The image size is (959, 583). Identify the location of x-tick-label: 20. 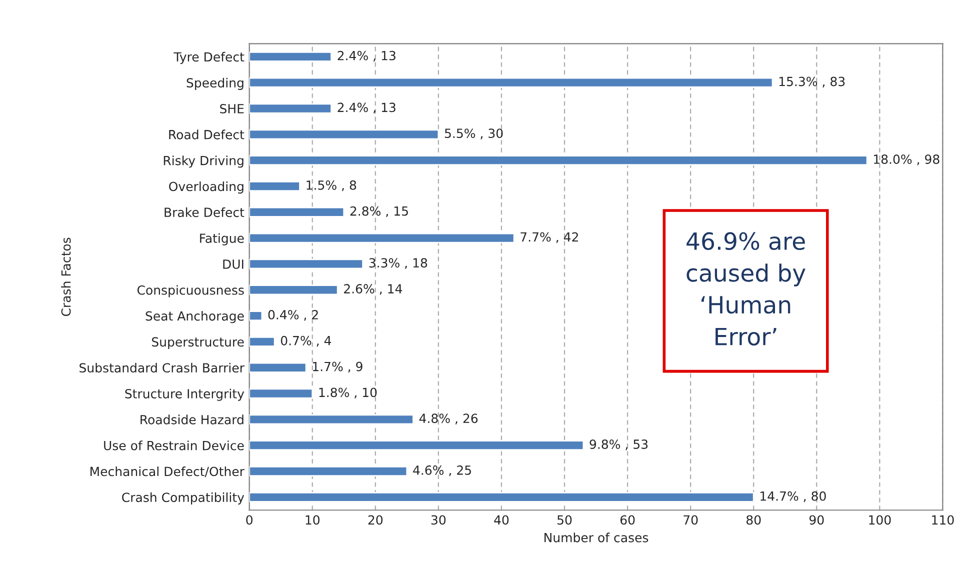
(375, 520).